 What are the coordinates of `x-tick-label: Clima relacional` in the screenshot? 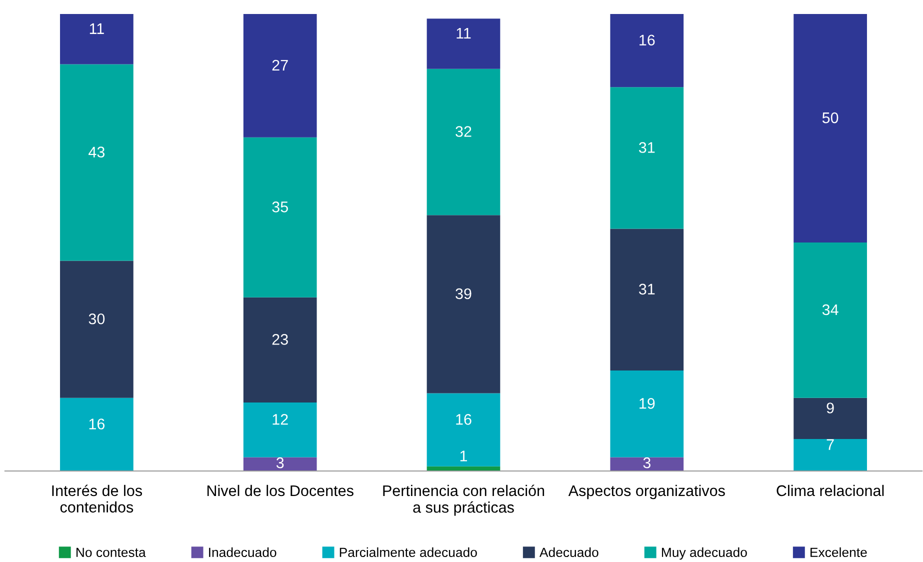 It's located at (830, 490).